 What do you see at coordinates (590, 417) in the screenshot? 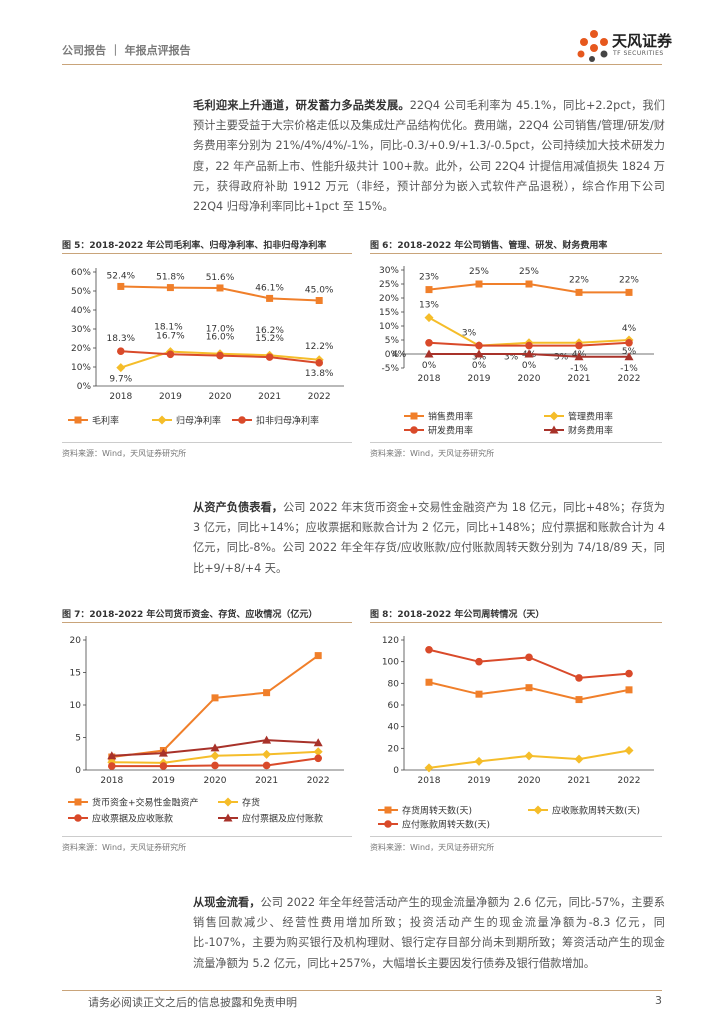
I see `legend-label: 管理费用率` at bounding box center [590, 417].